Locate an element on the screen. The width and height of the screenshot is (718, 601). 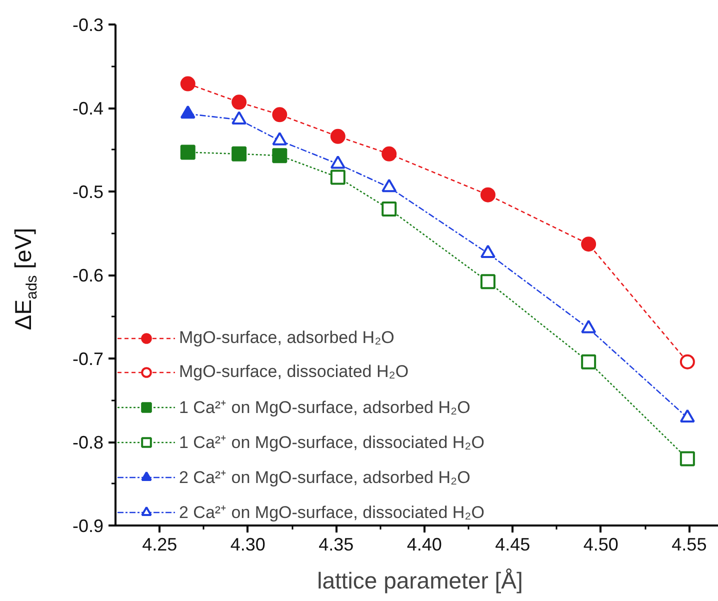
y-tick-label: -0.9 is located at coordinates (88, 526).